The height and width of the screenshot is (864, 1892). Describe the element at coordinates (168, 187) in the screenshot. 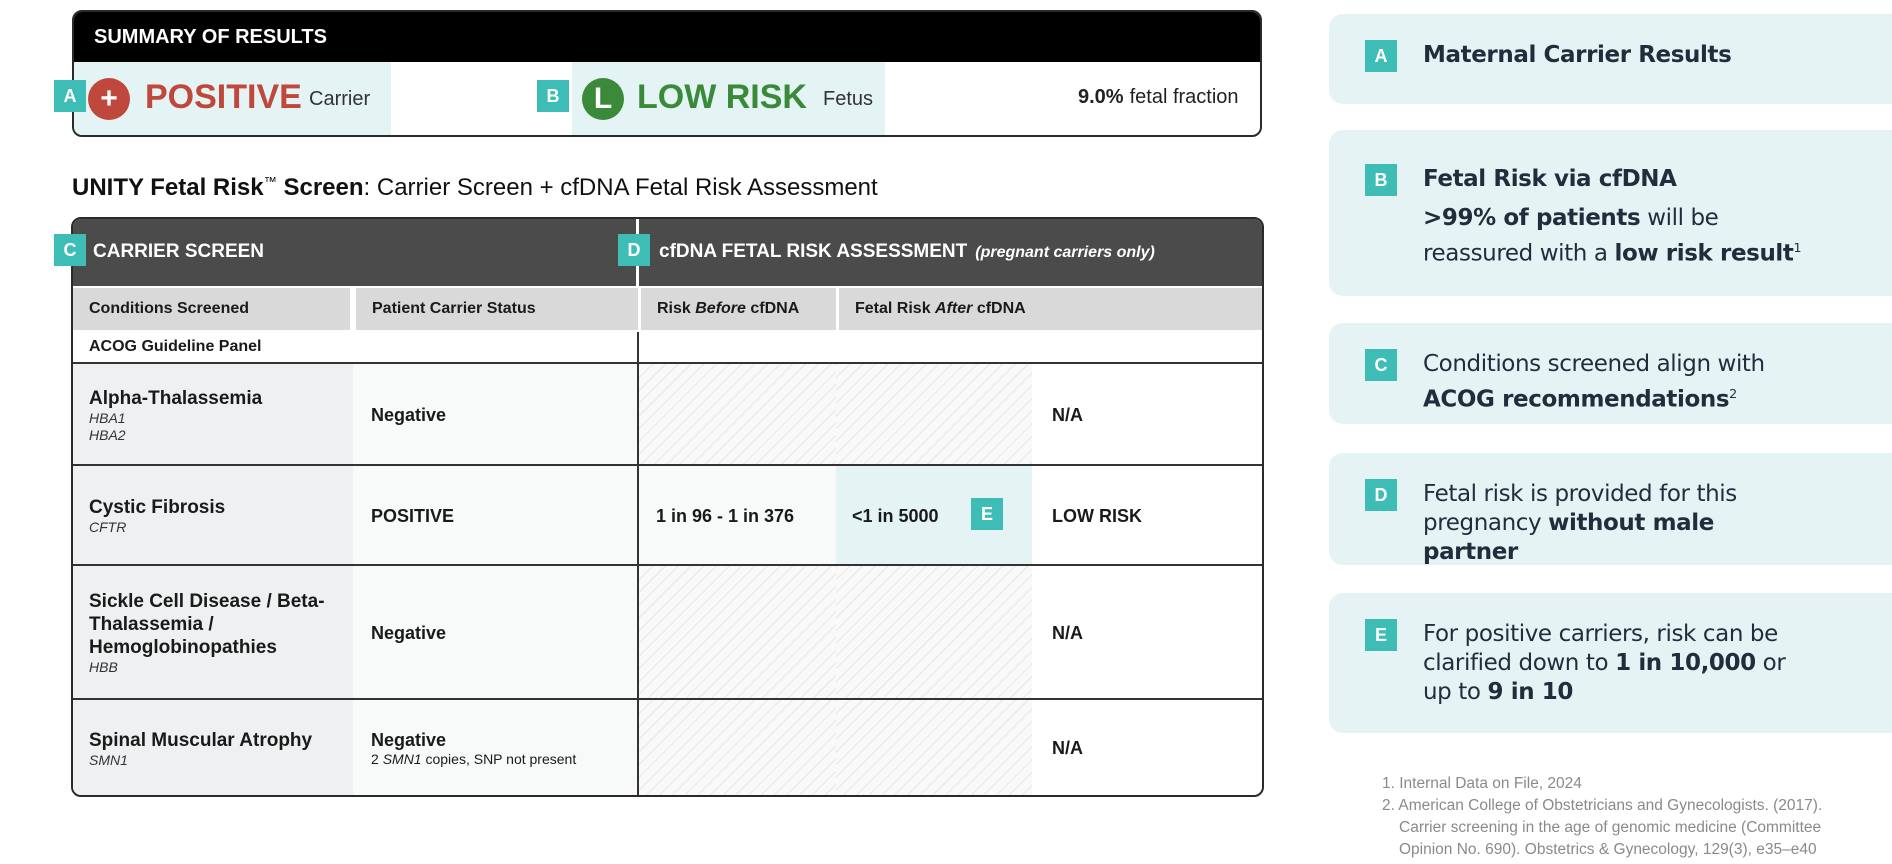

I see `text-part: UNITY Fetal Risk` at that location.